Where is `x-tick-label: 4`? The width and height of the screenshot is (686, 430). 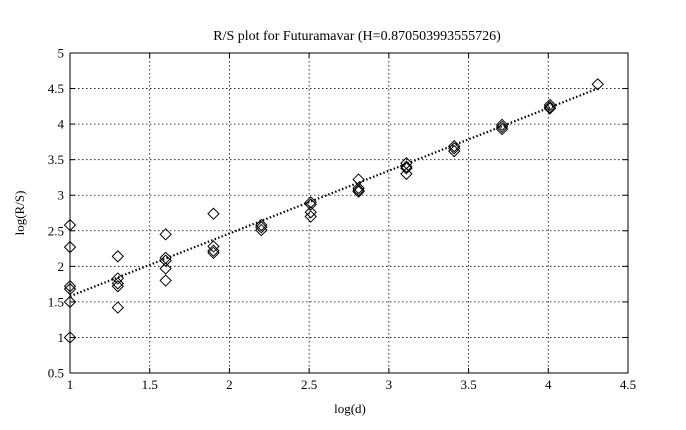 x-tick-label: 4 is located at coordinates (548, 384).